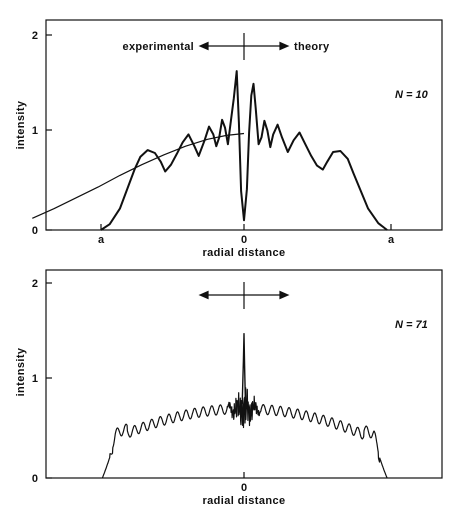  I want to click on central-peak-n71, so click(244, 377).